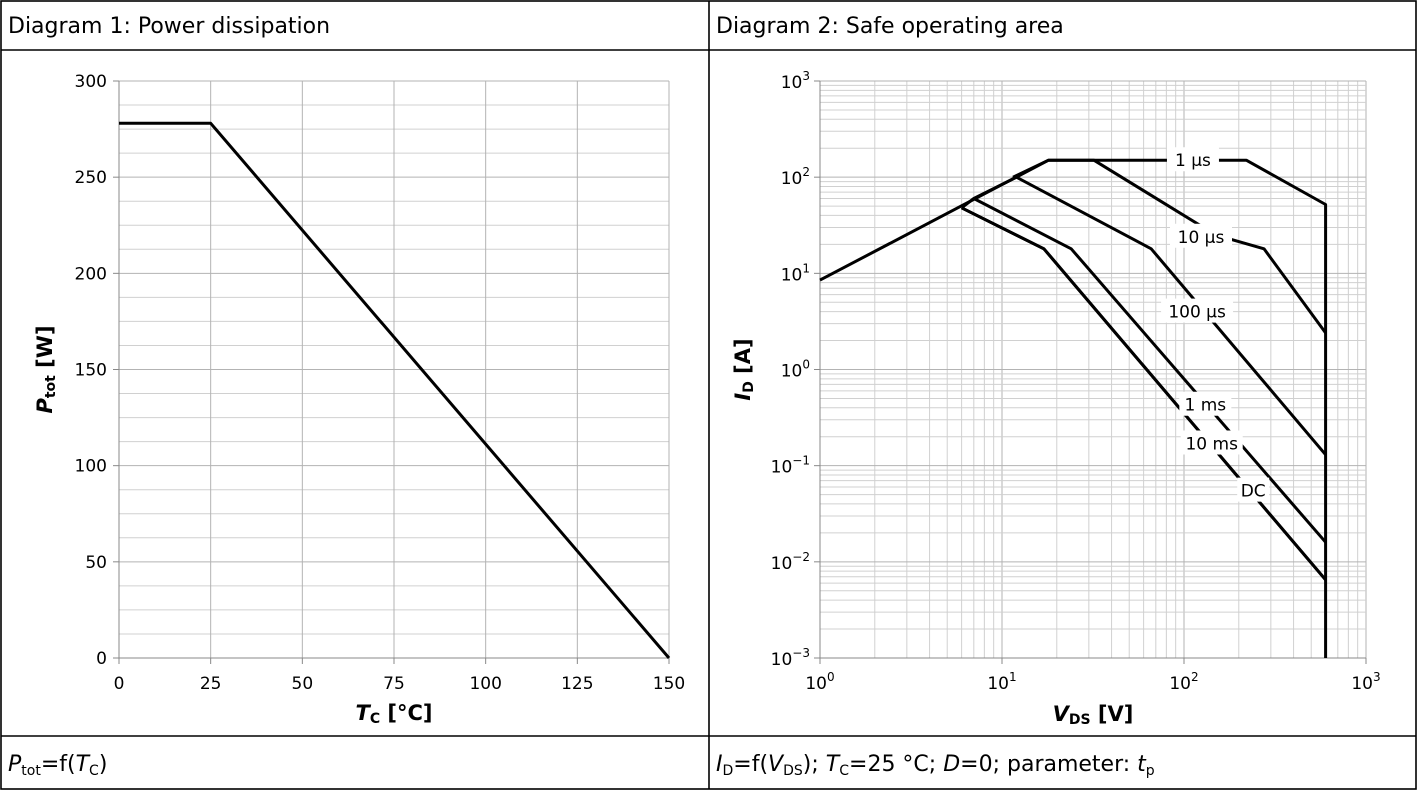  I want to click on diagram-2-formula: ID=f(VDS); TC=25 °C; D=0; parameter: tp, so click(935, 765).